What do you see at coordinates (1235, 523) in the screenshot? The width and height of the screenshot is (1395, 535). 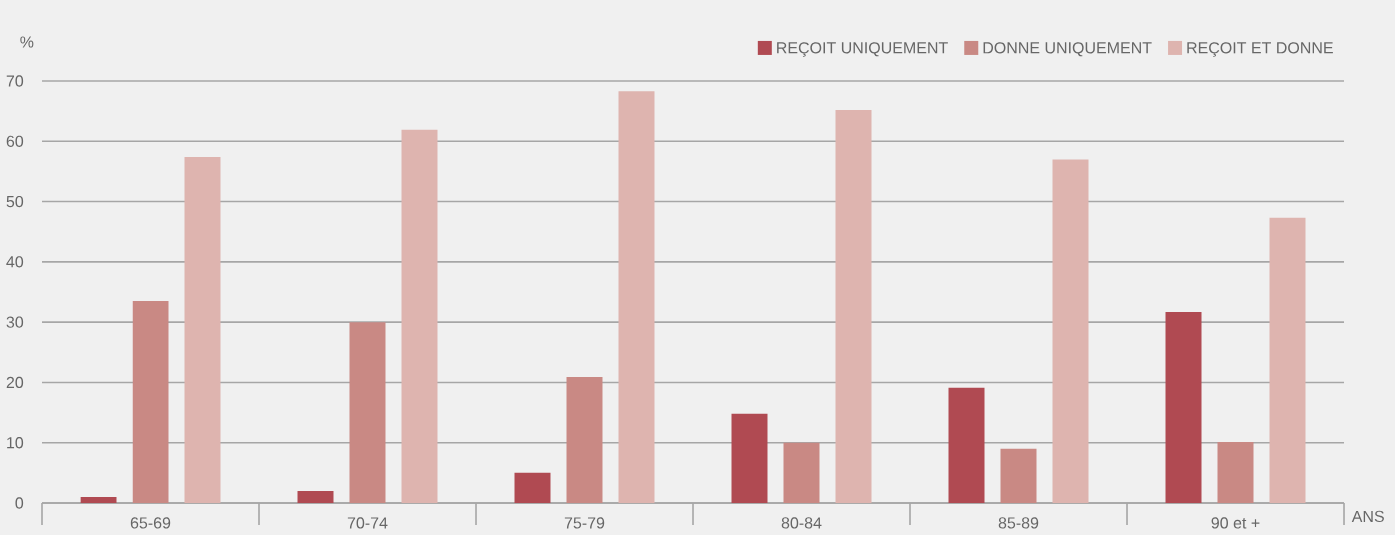 I see `x-tick-label: 90 et +` at bounding box center [1235, 523].